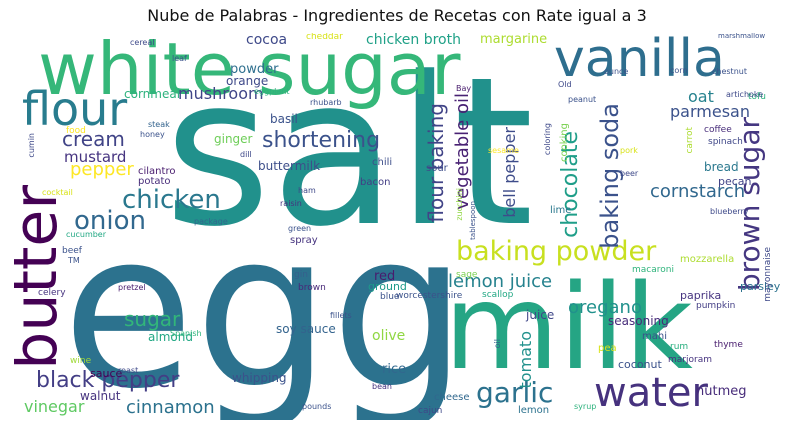  I want to click on cloud-word: pecan, so click(735, 181).